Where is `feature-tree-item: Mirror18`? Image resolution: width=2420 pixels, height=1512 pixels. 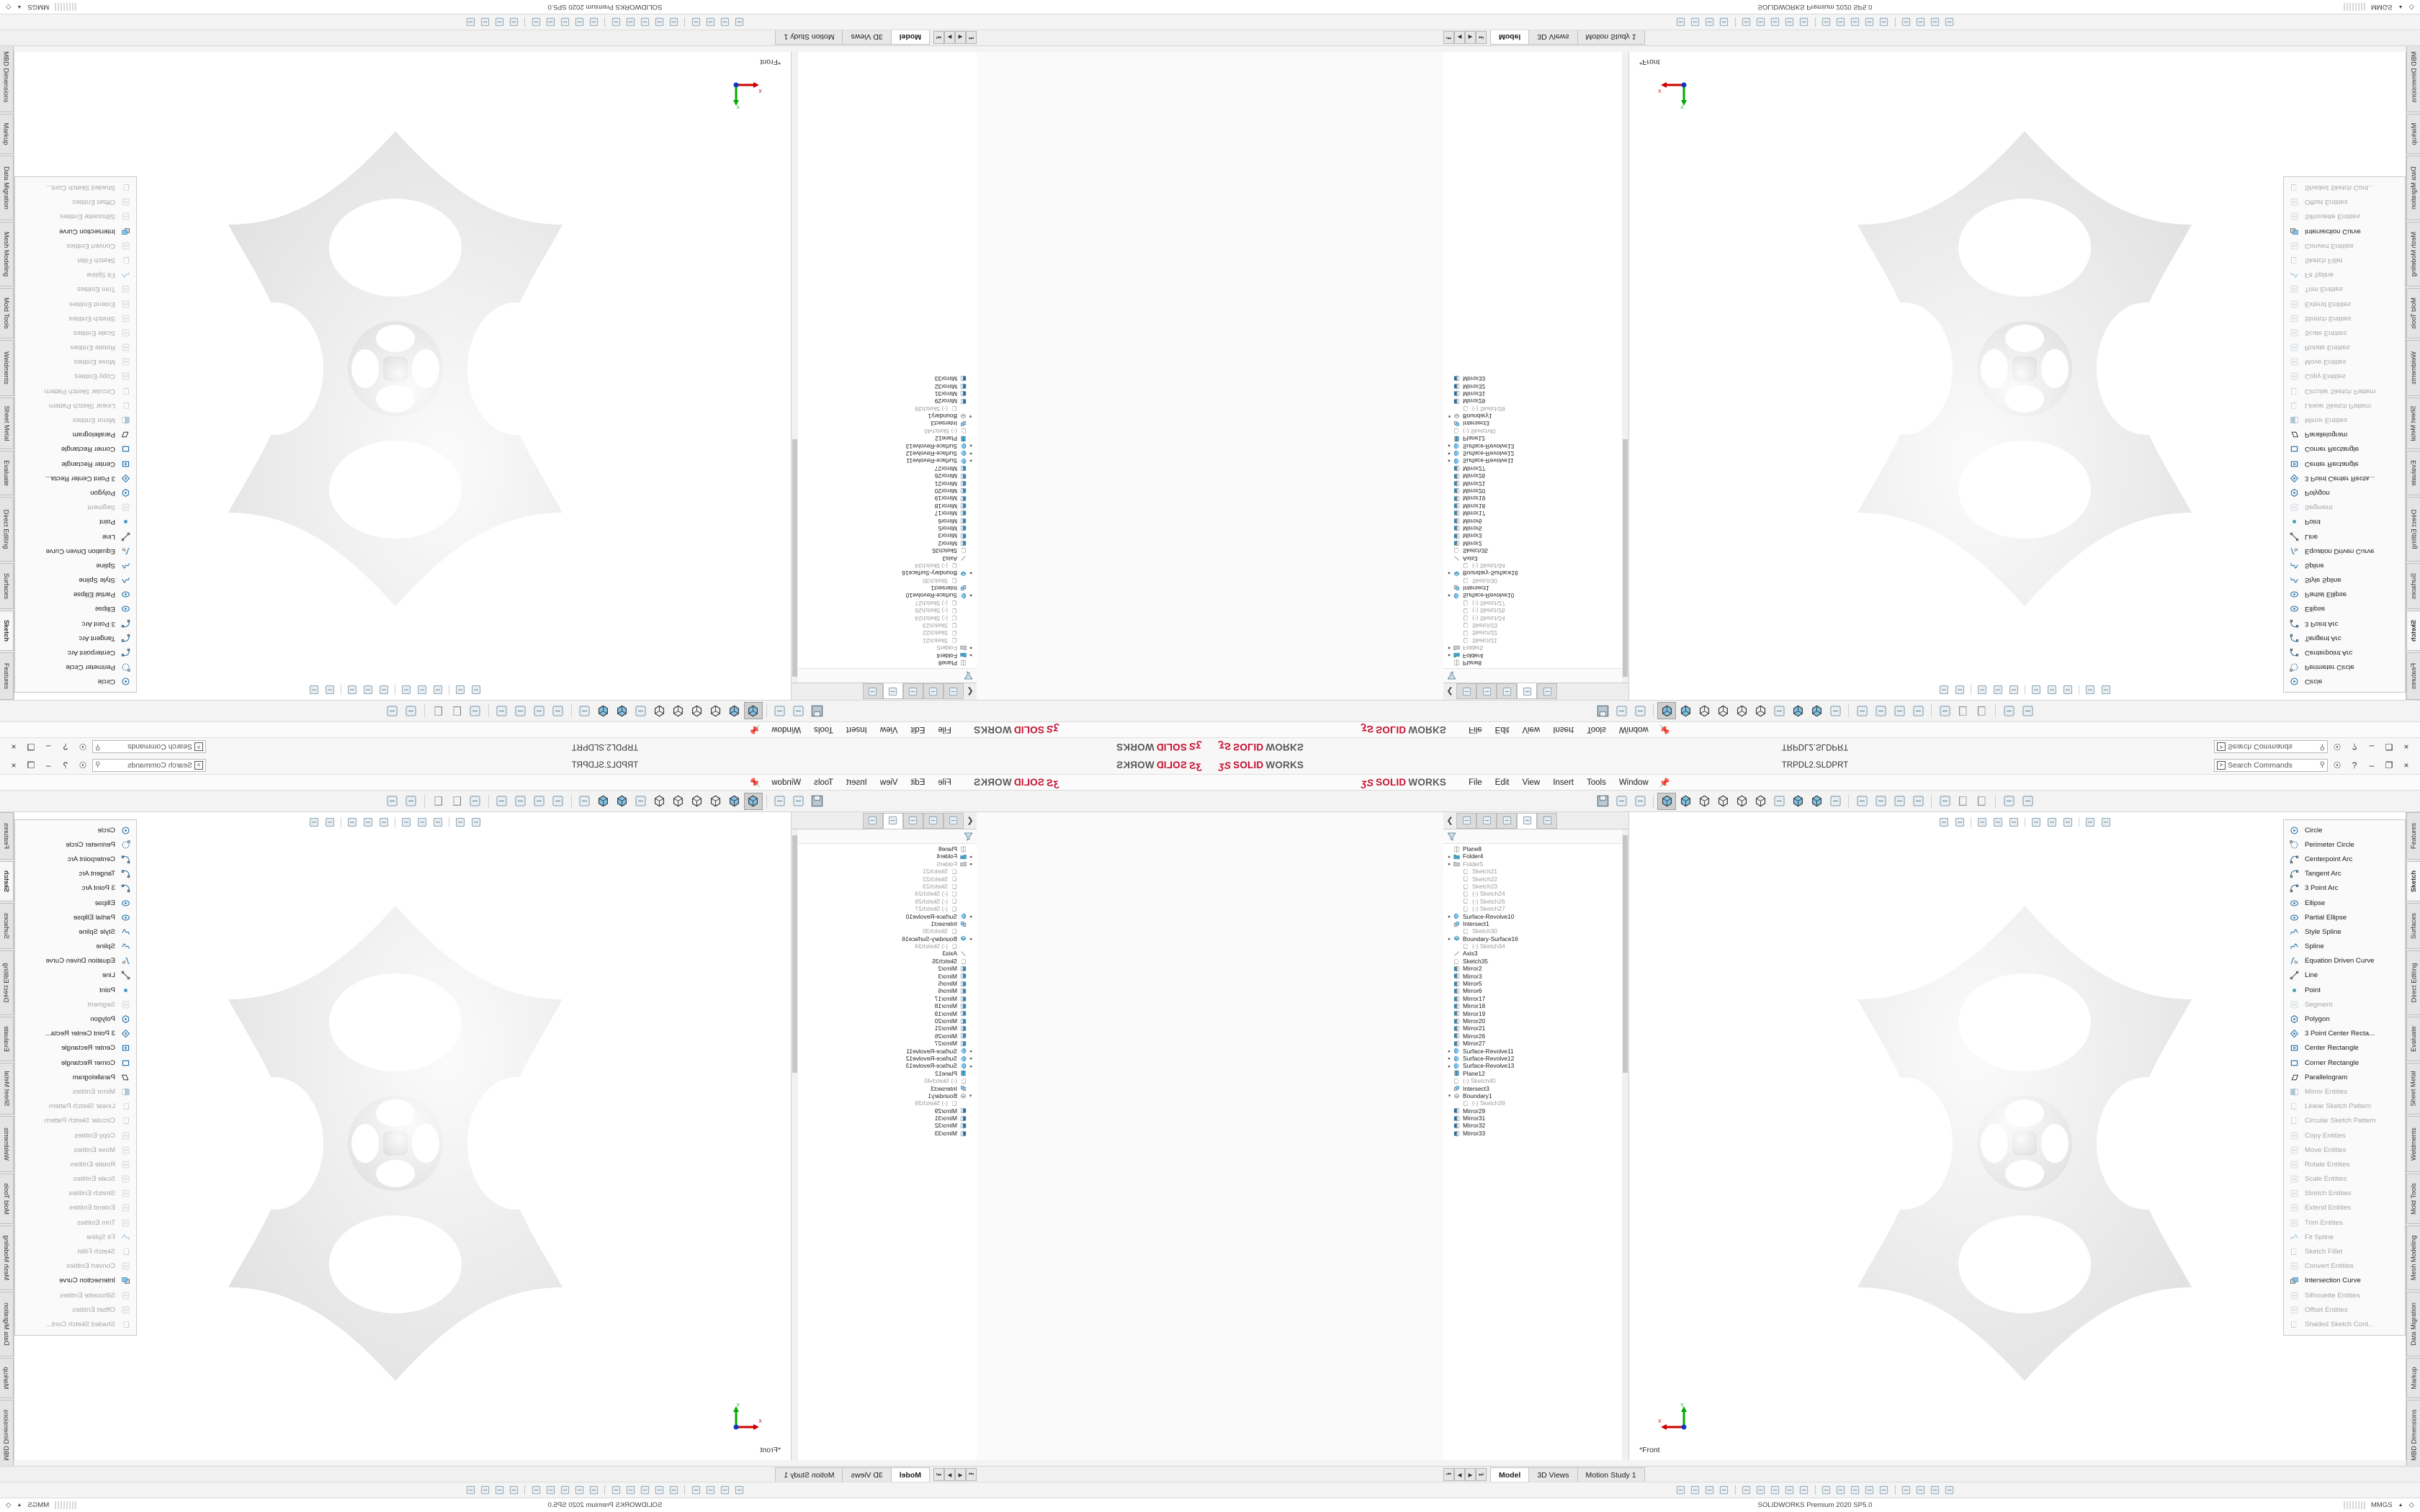 feature-tree-item: Mirror18 is located at coordinates (883, 506).